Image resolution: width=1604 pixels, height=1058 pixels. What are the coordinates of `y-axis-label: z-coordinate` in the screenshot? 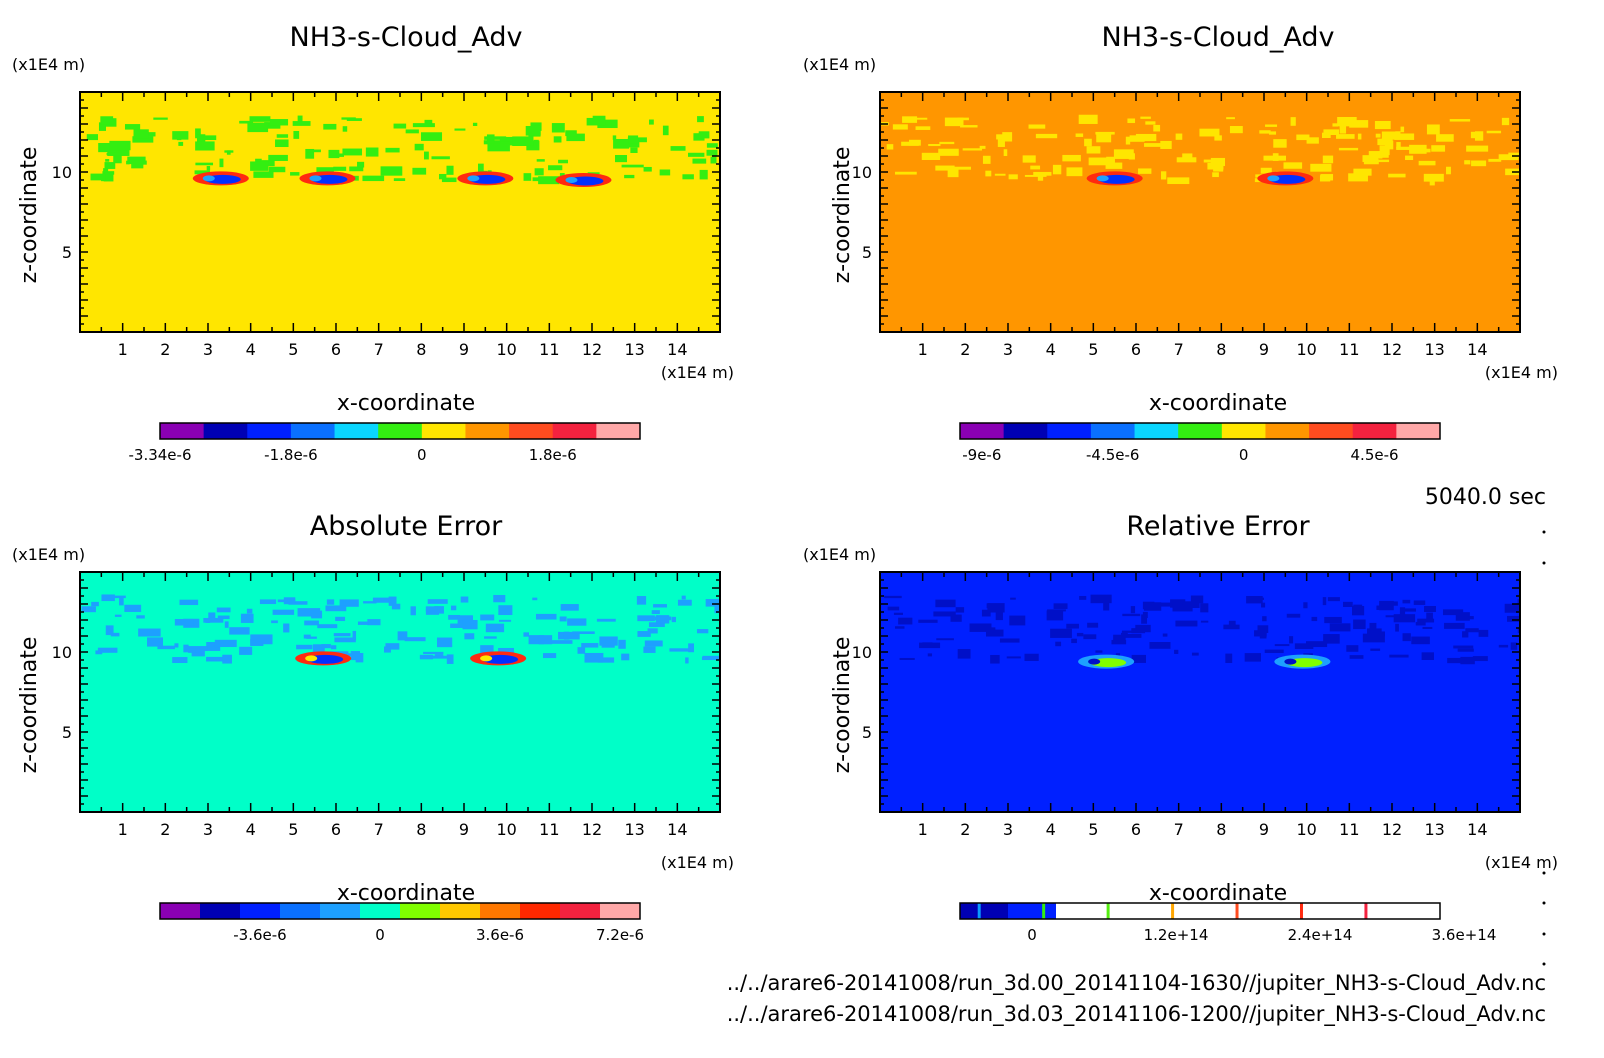 It's located at (29, 215).